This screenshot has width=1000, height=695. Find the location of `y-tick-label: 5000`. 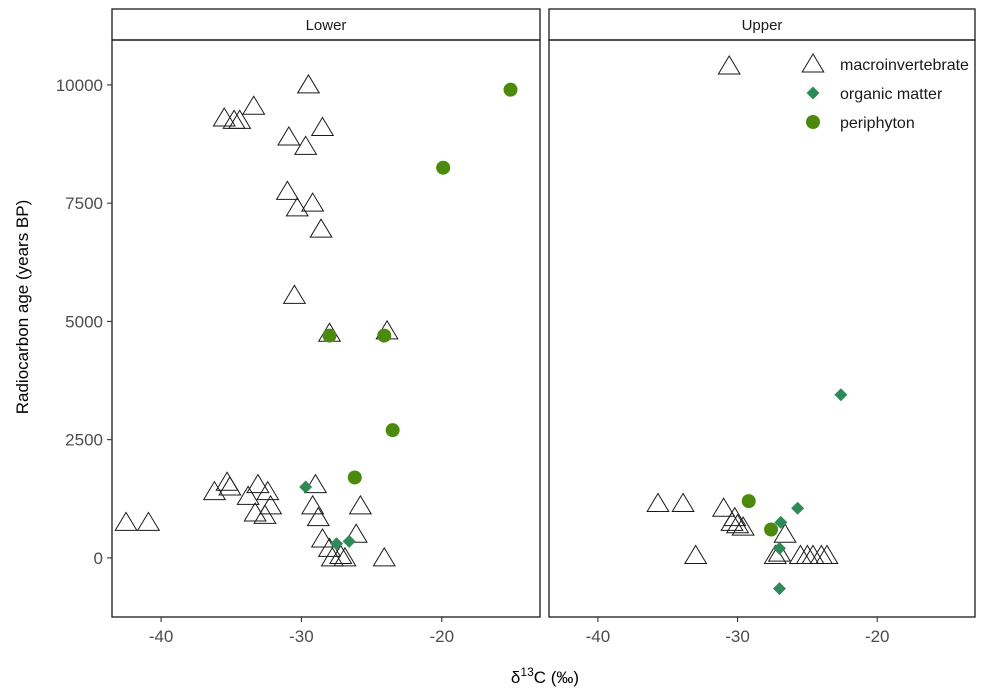

y-tick-label: 5000 is located at coordinates (84, 321).